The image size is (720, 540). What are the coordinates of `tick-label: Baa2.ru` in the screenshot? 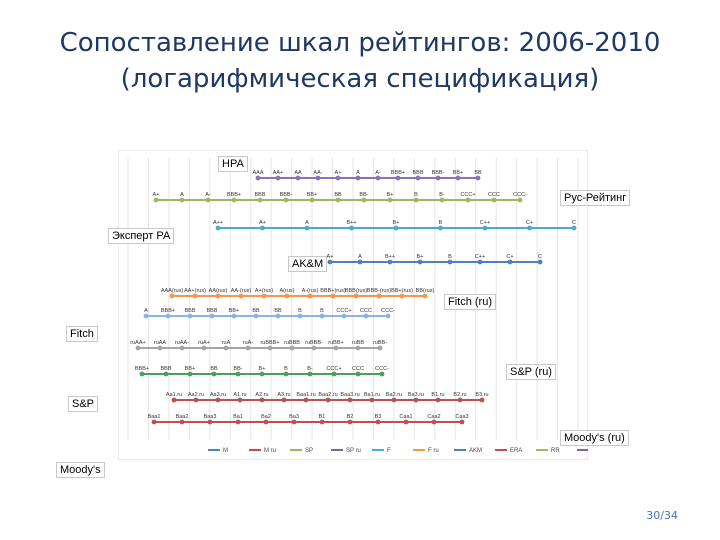 It's located at (327, 395).